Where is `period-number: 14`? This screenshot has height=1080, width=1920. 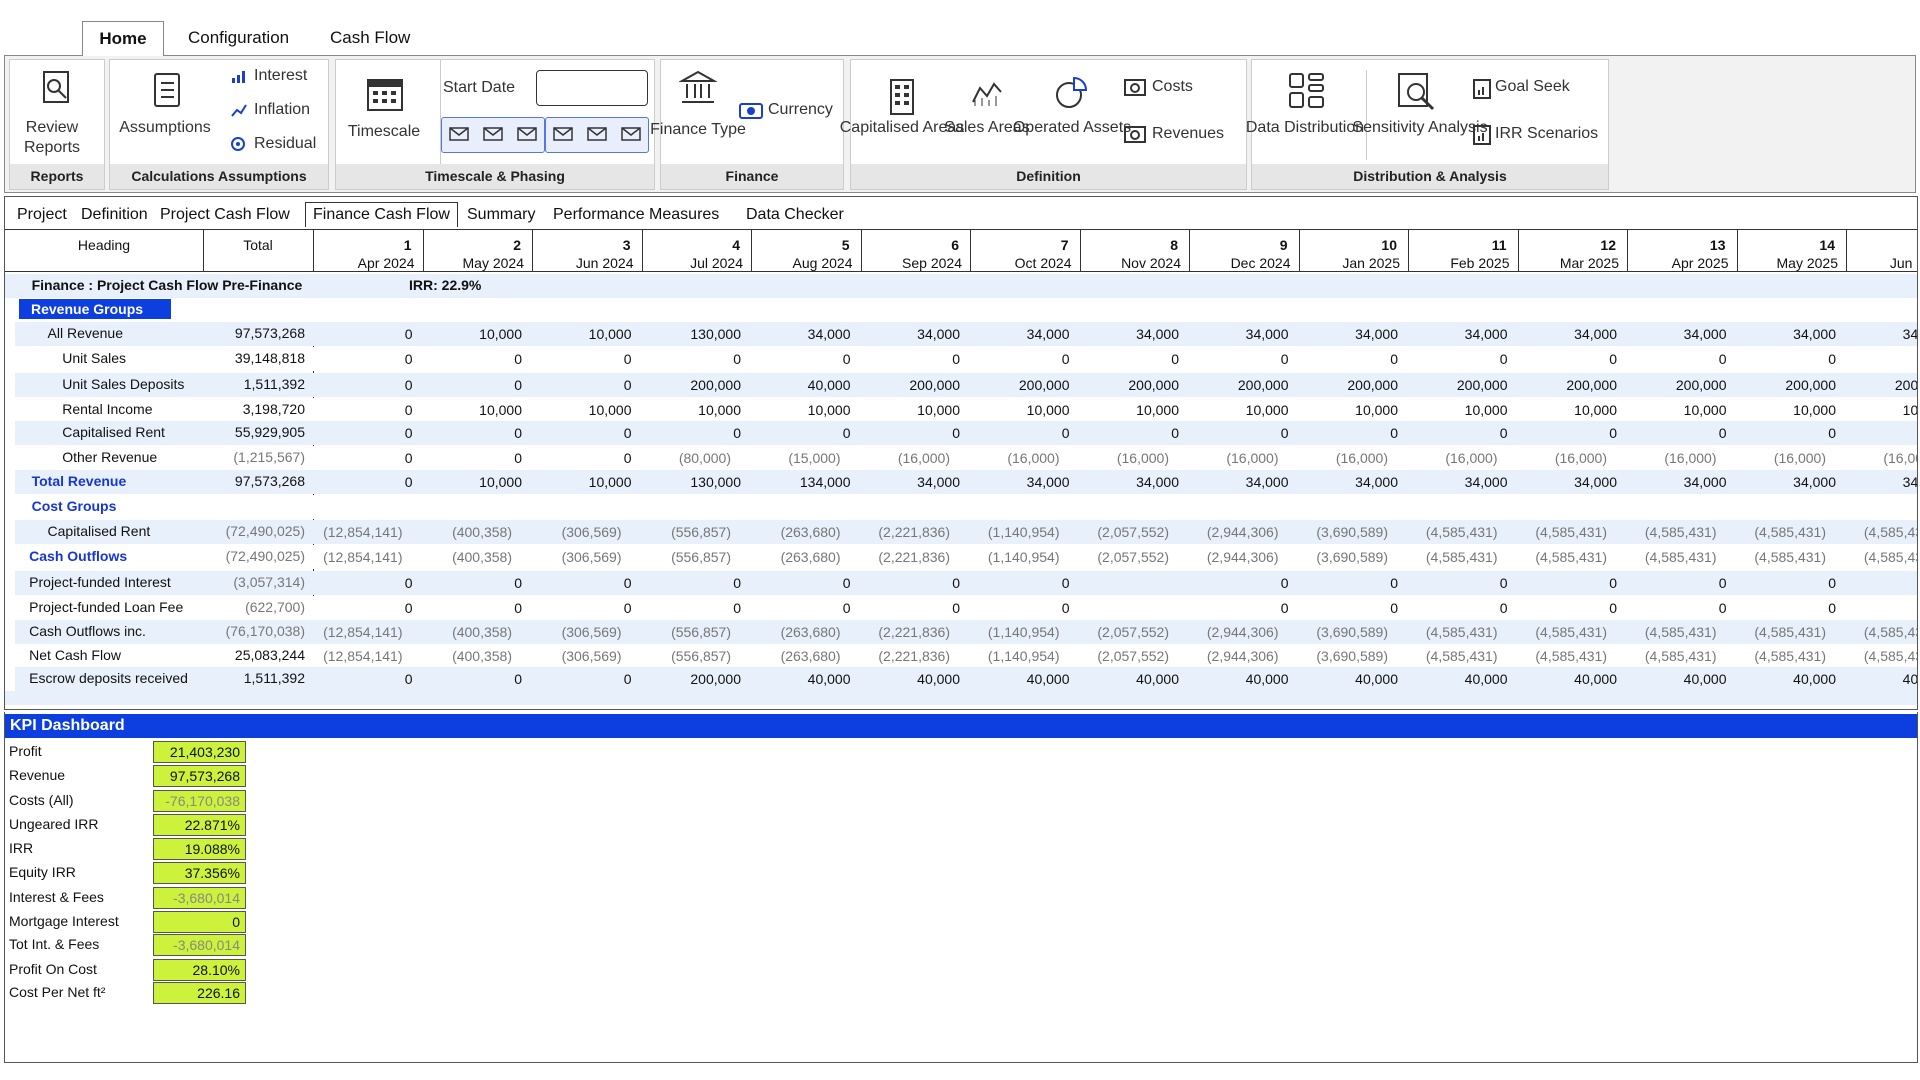
period-number: 14 is located at coordinates (1827, 245).